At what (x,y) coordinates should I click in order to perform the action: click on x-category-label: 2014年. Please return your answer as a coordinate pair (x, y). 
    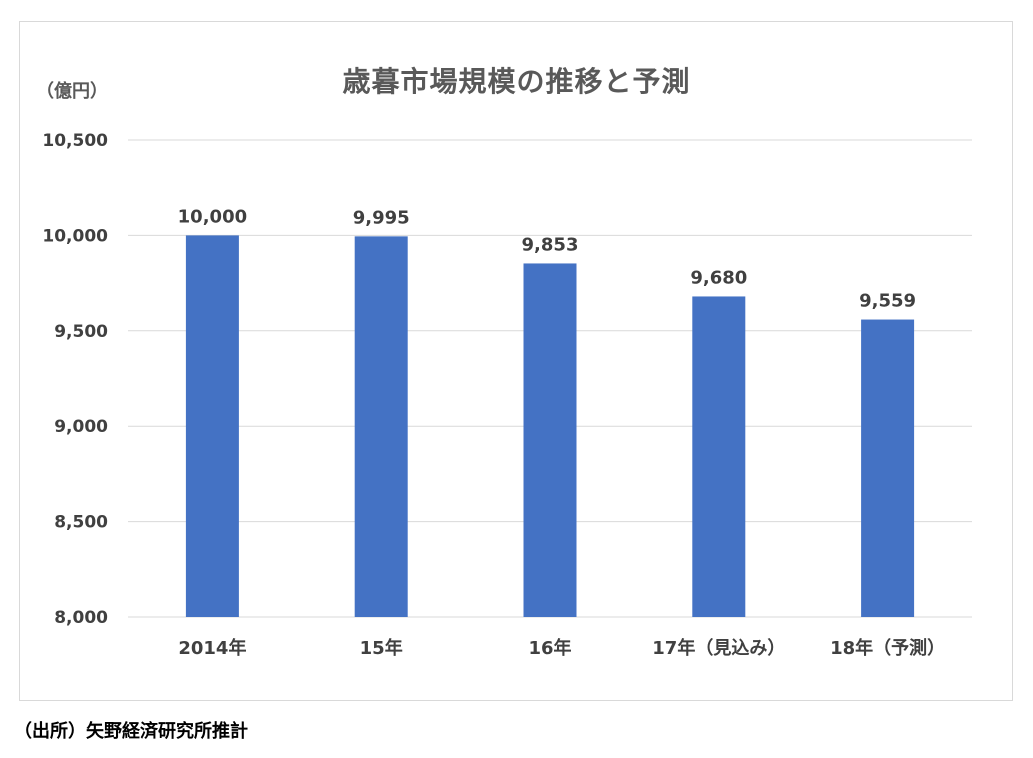
    Looking at the image, I should click on (212, 648).